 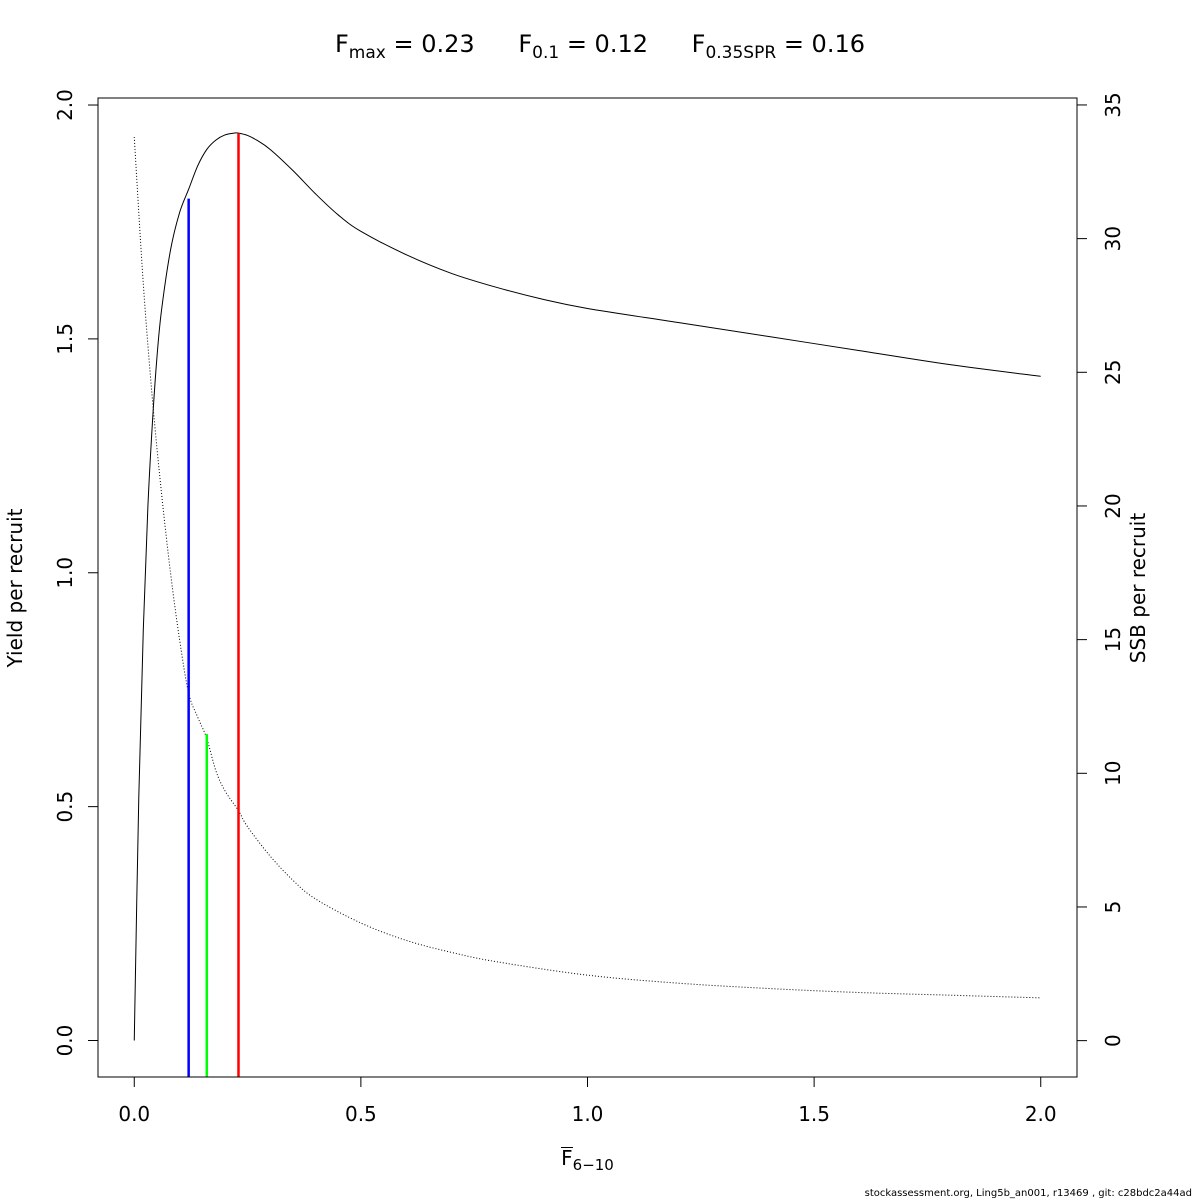 What do you see at coordinates (1113, 907) in the screenshot?
I see `y2-tick-label: 5` at bounding box center [1113, 907].